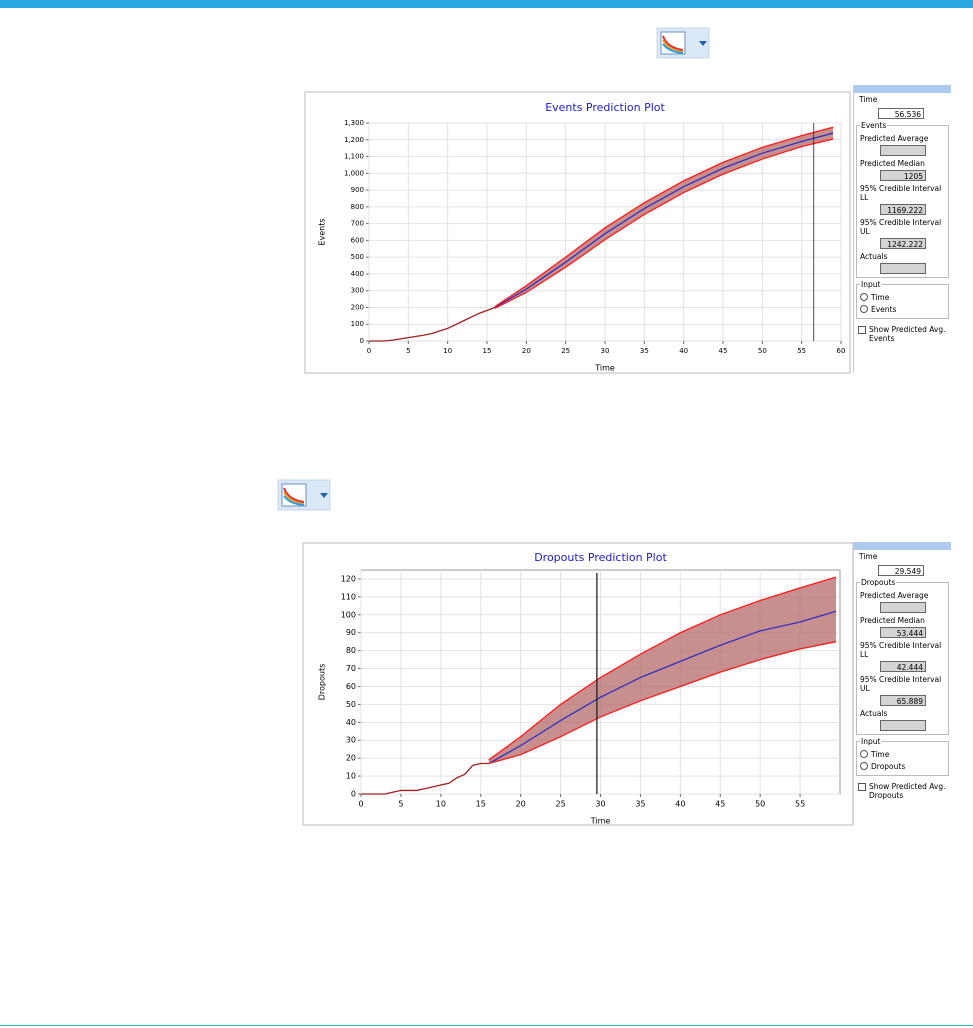 Image resolution: width=973 pixels, height=1028 pixels. I want to click on y-tick-label: 60, so click(351, 686).